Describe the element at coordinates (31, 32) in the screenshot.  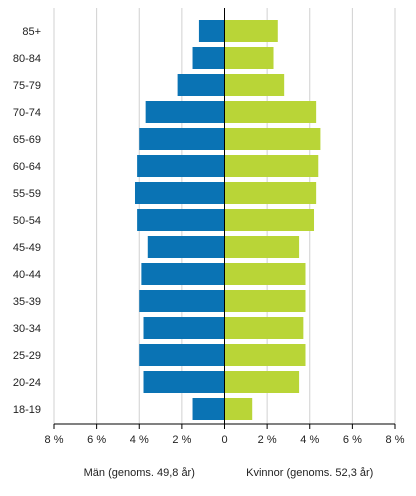
I see `category-label: 85+` at that location.